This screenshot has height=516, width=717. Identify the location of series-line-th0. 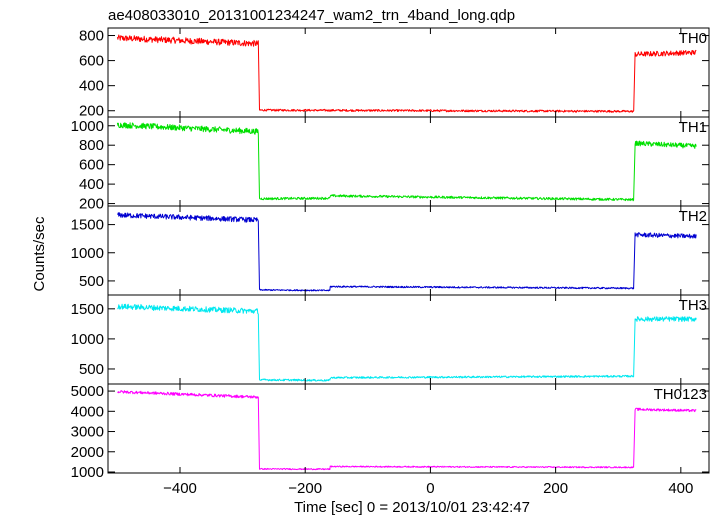
(406, 73).